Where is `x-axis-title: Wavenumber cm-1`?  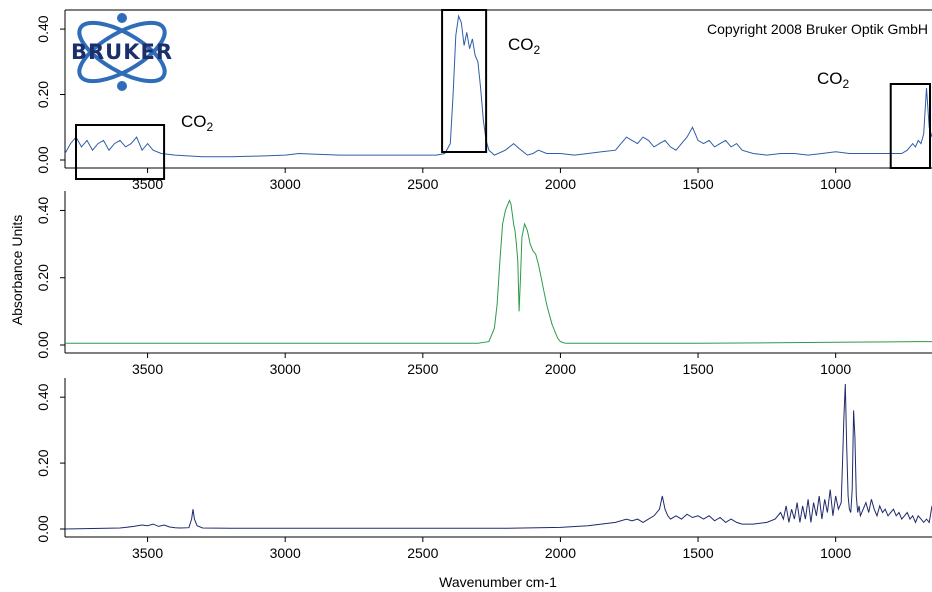 x-axis-title: Wavenumber cm-1 is located at coordinates (498, 582).